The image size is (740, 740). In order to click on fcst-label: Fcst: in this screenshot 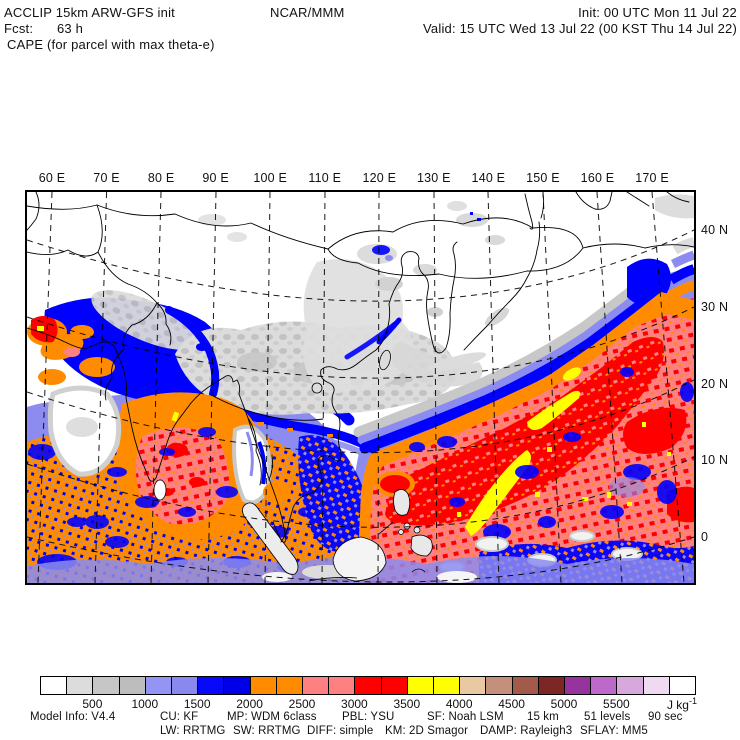, I will do `click(19, 28)`.